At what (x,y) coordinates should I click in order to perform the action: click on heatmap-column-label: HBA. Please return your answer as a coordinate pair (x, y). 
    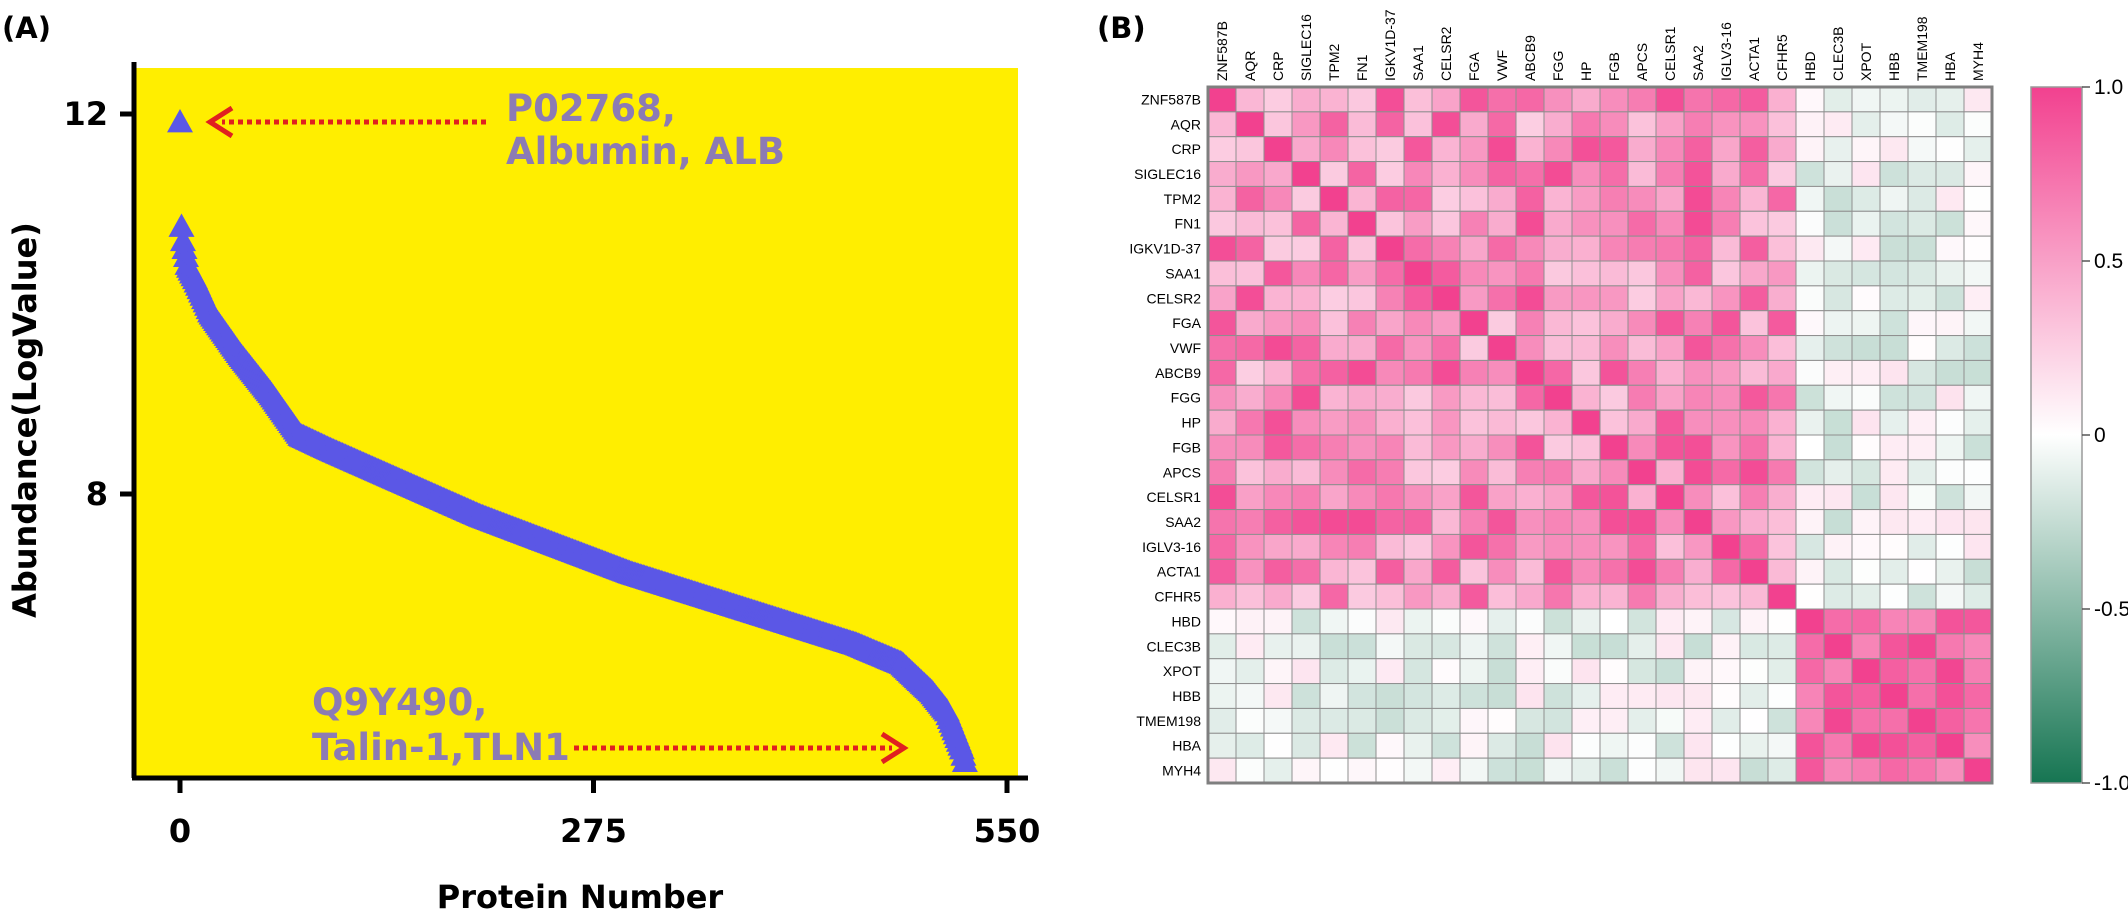
    Looking at the image, I should click on (1950, 66).